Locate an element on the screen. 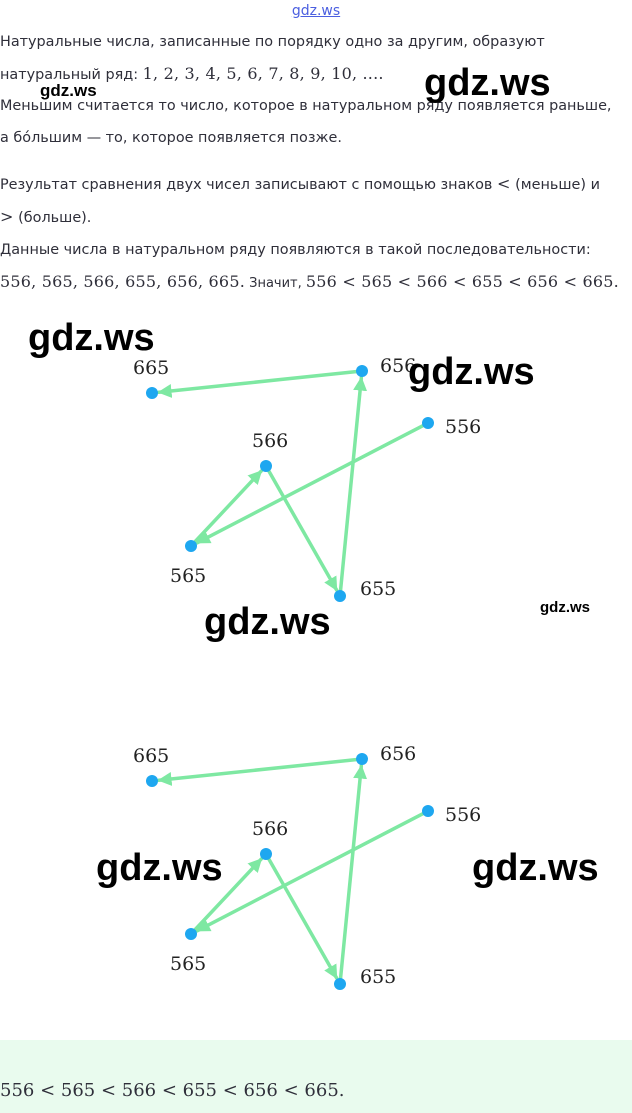 Image resolution: width=632 pixels, height=1113 pixels. answer-text: 556 < 565 < 566 < 655 < 656 < 665. is located at coordinates (172, 1090).